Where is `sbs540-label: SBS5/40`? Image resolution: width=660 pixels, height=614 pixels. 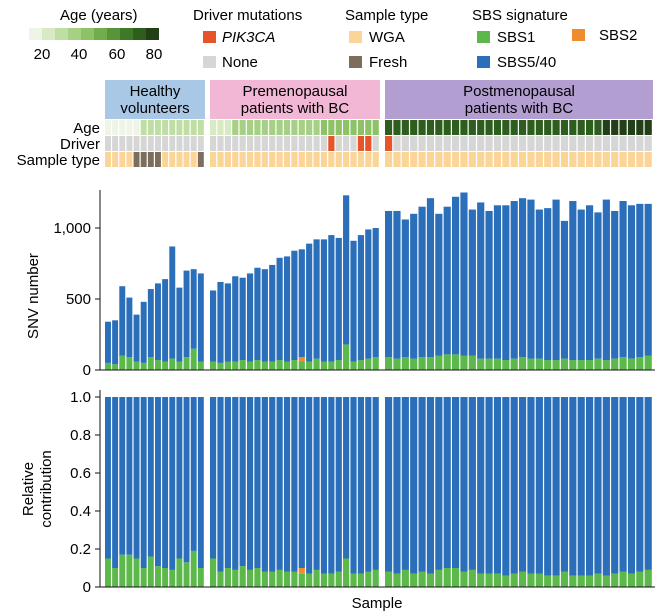
sbs540-label: SBS5/40 is located at coordinates (526, 62).